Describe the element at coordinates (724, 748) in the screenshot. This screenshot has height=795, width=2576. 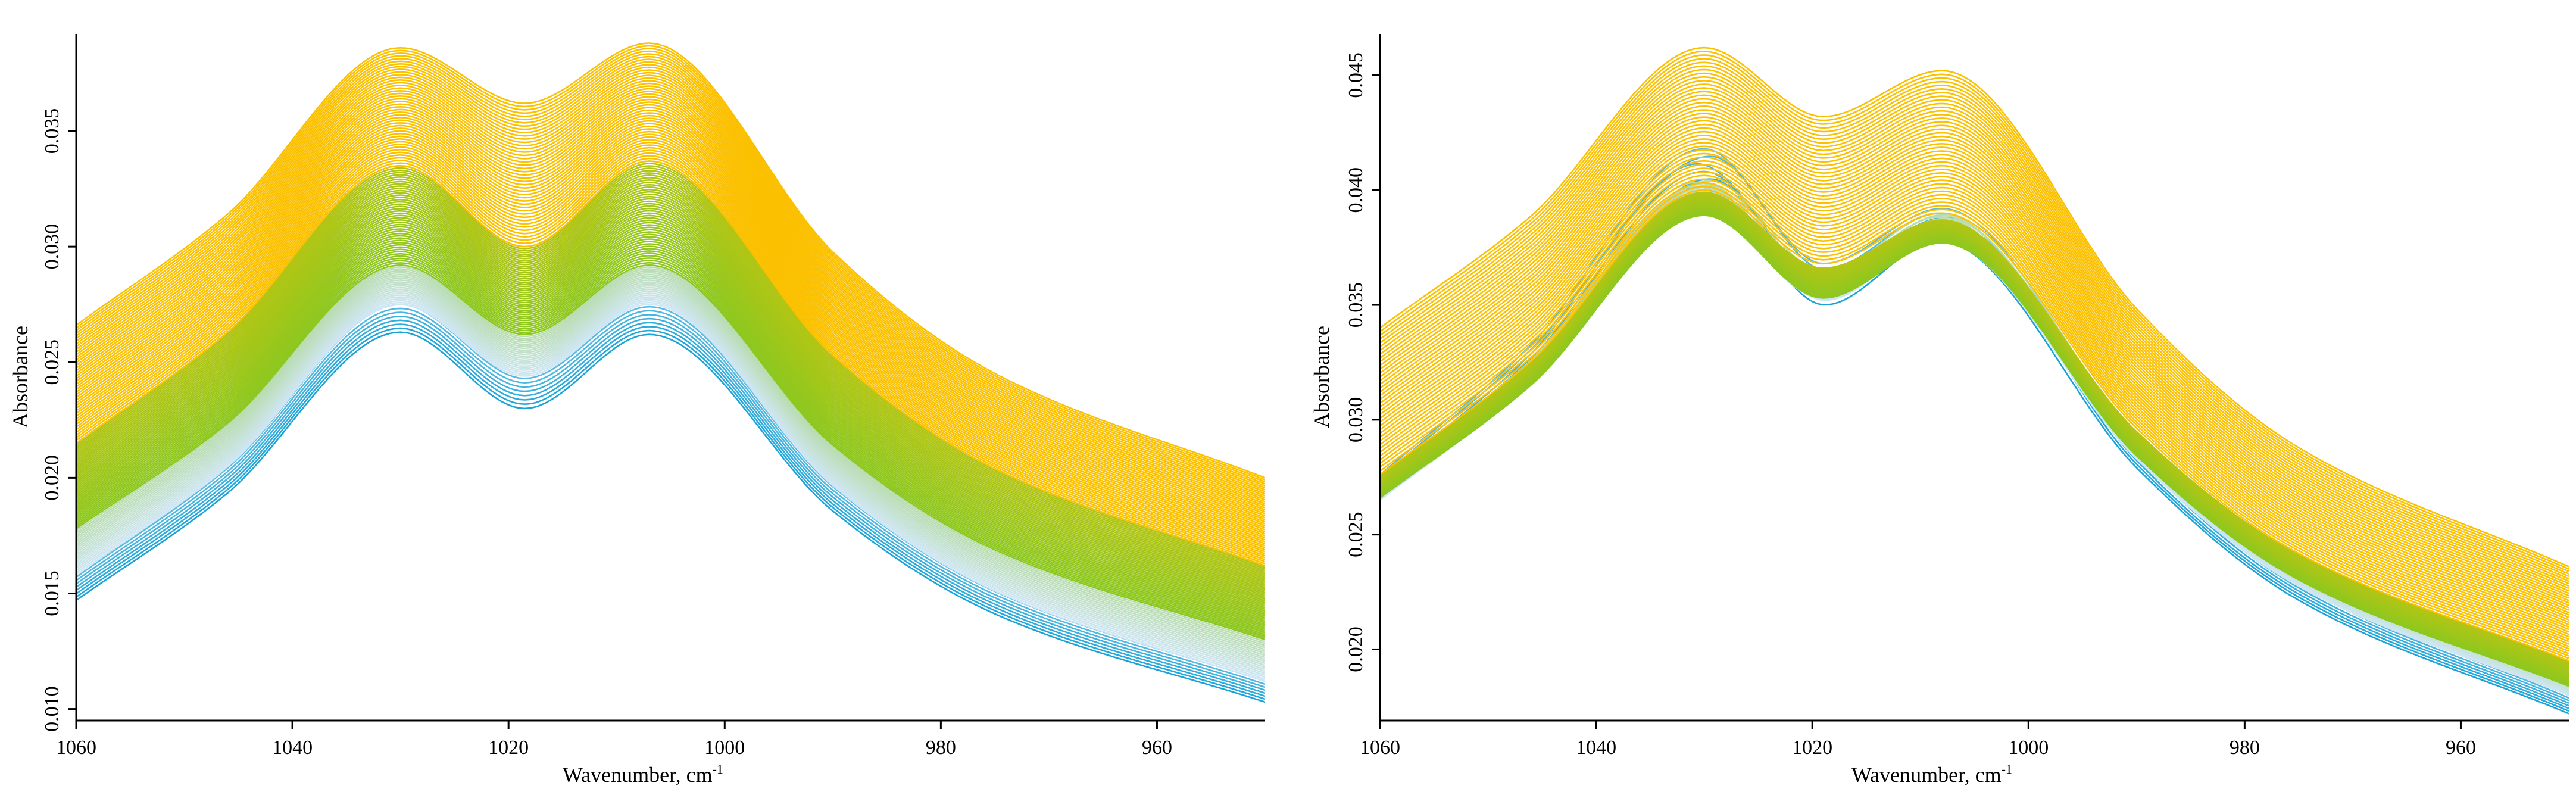
I see `chart-left-x-tick-label-3: 1000` at that location.